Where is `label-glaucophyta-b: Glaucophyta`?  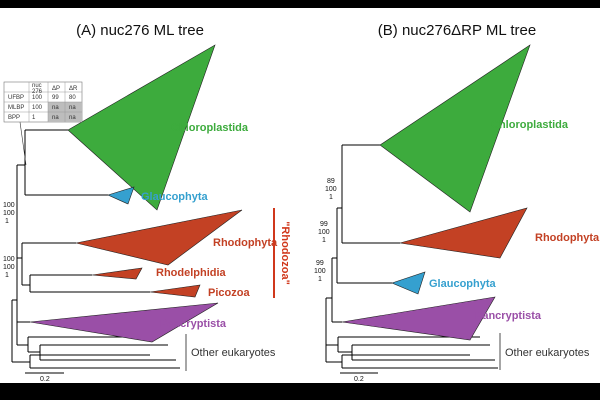
label-glaucophyta-b: Glaucophyta is located at coordinates (463, 284).